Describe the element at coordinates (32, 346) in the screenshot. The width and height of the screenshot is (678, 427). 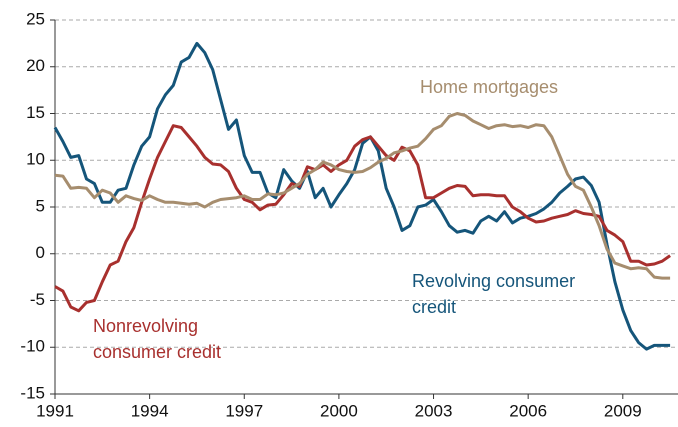
I see `y-tick-label: -10` at that location.